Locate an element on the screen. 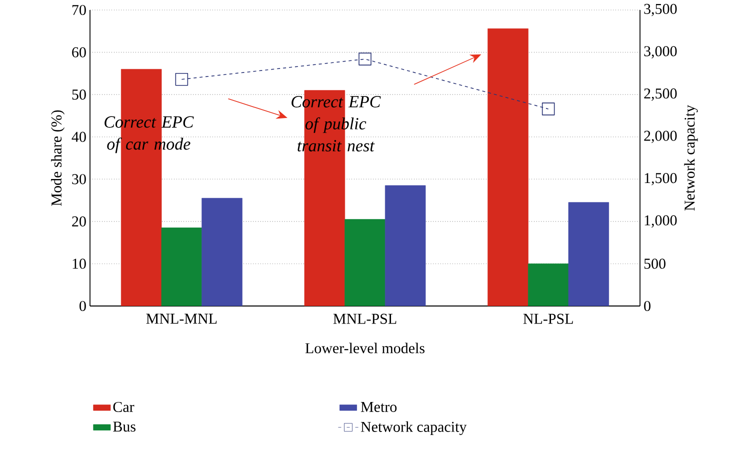  x-tick-label: MNL-PSL is located at coordinates (364, 319).